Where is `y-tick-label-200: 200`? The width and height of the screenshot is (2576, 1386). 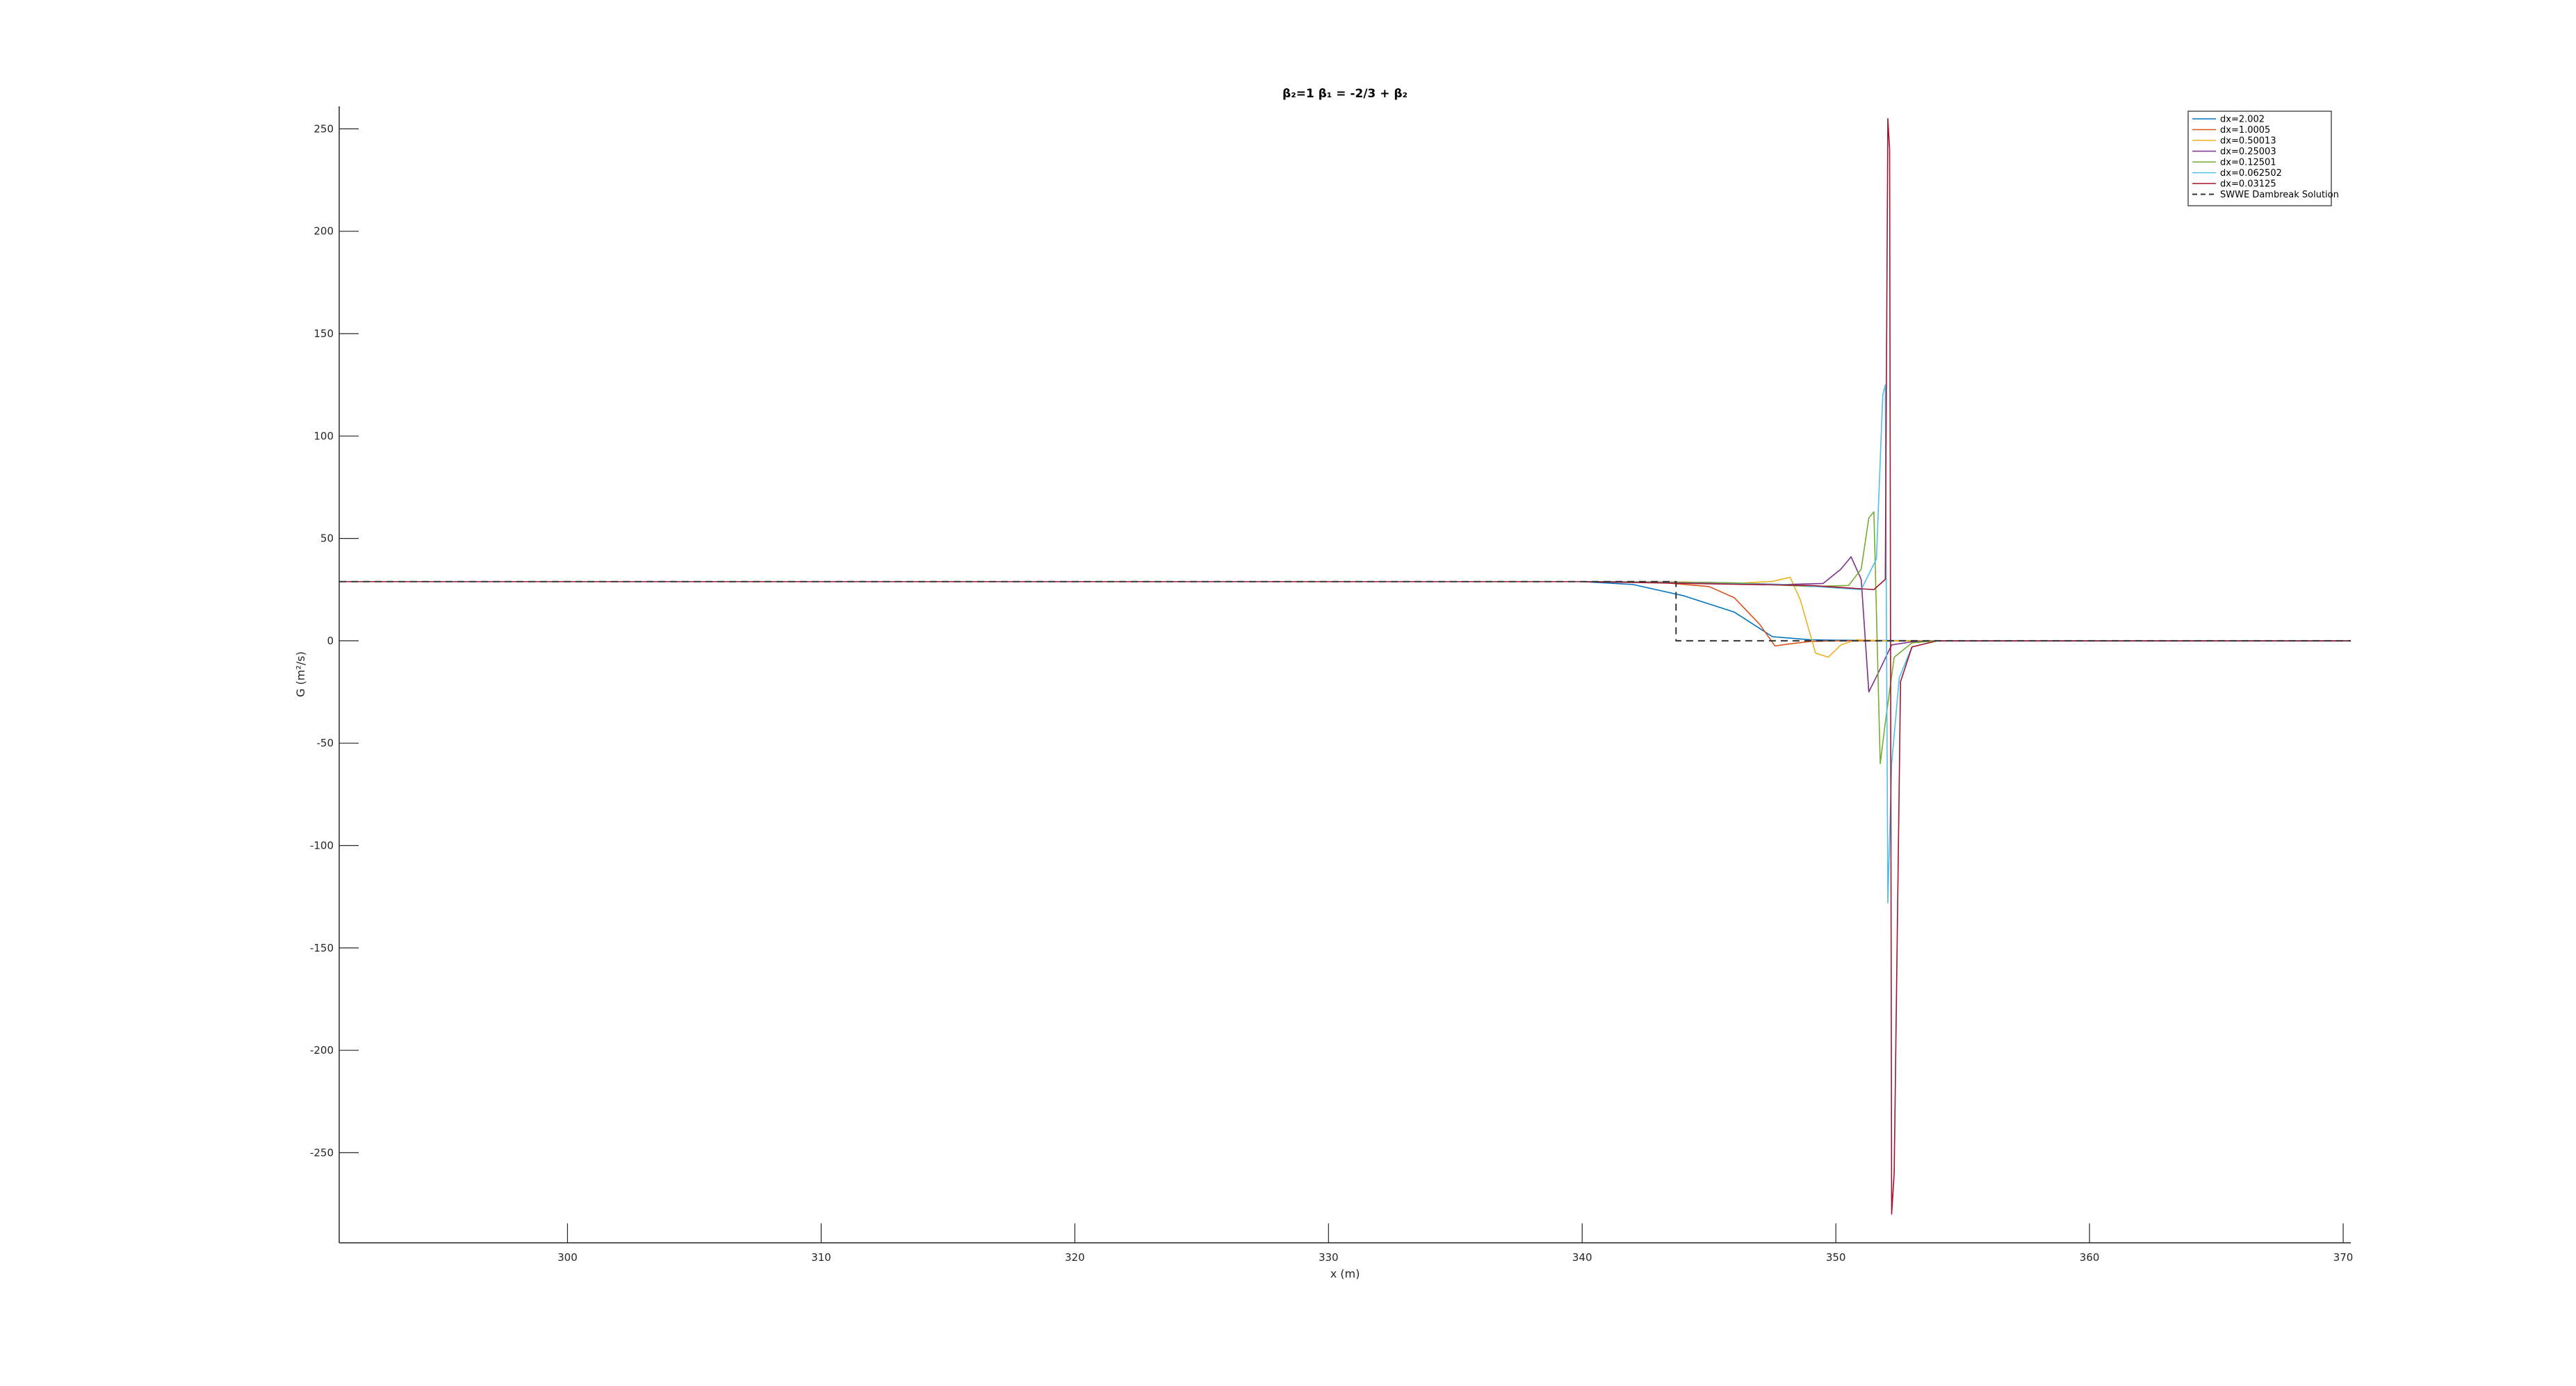 y-tick-label-200: 200 is located at coordinates (323, 232).